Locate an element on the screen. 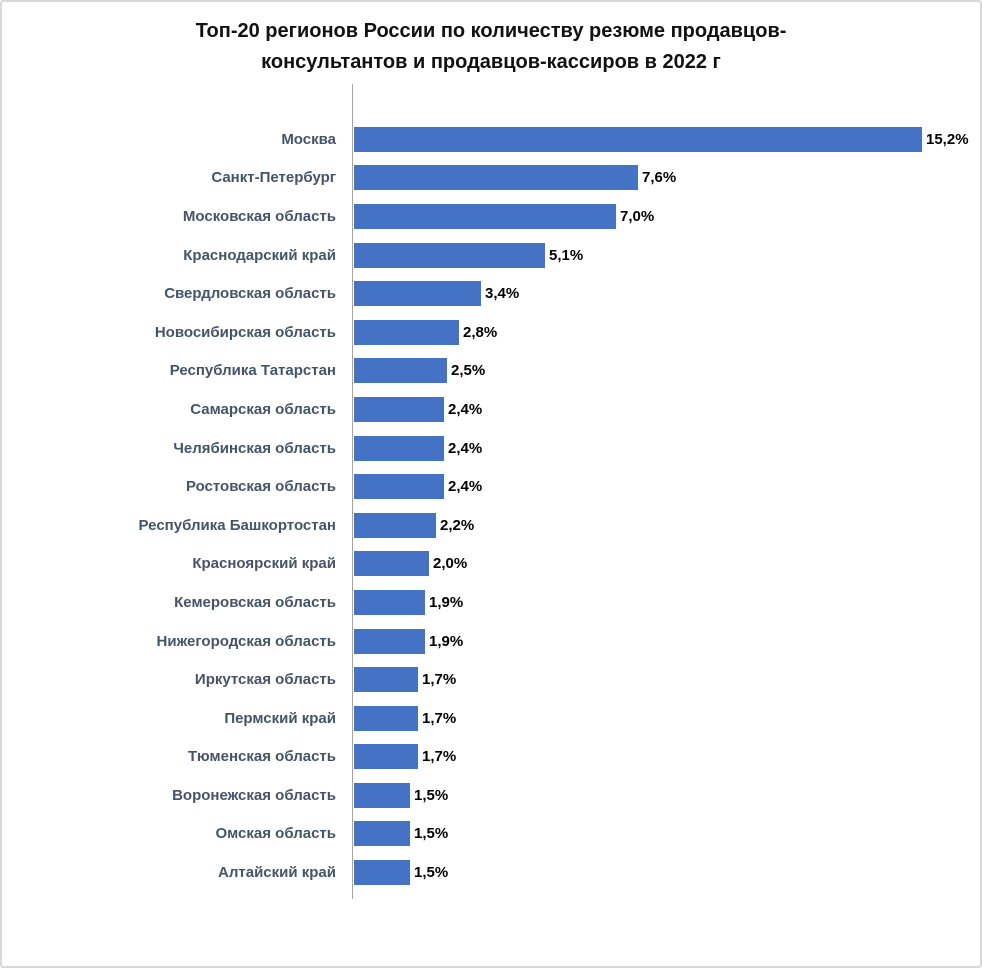  value-label: 15,2% is located at coordinates (947, 139).